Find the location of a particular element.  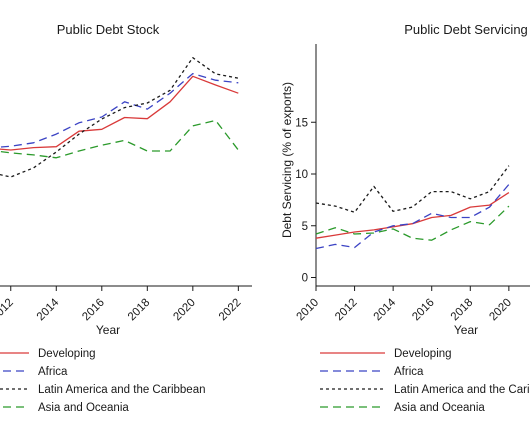

x-tick-label: 2022 is located at coordinates (230, 310).